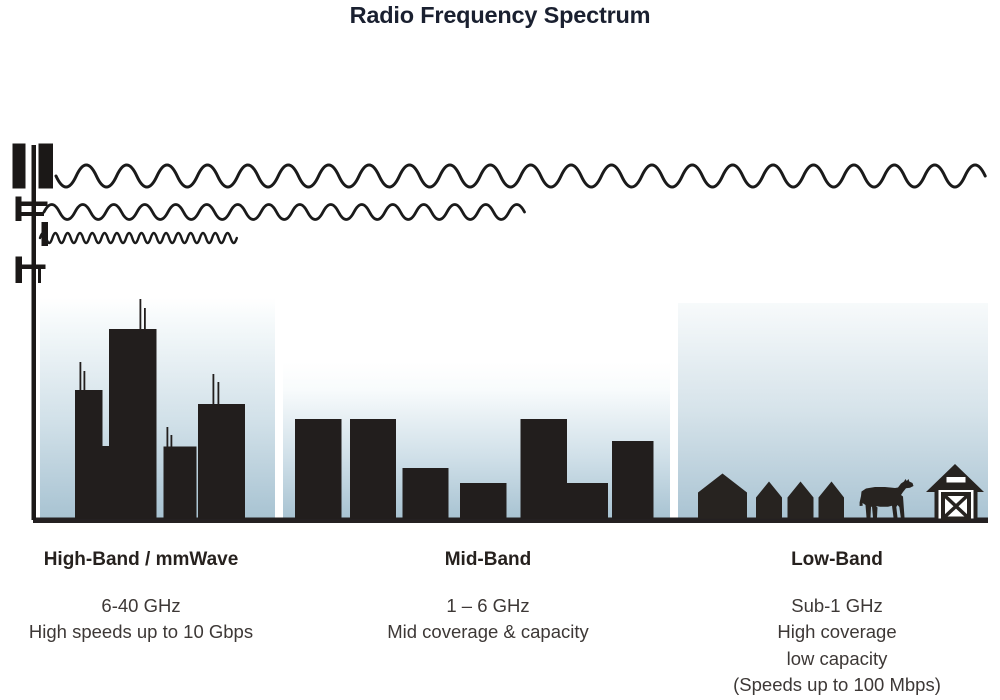 This screenshot has width=1000, height=700. What do you see at coordinates (474, 469) in the screenshot?
I see `town-skyline` at bounding box center [474, 469].